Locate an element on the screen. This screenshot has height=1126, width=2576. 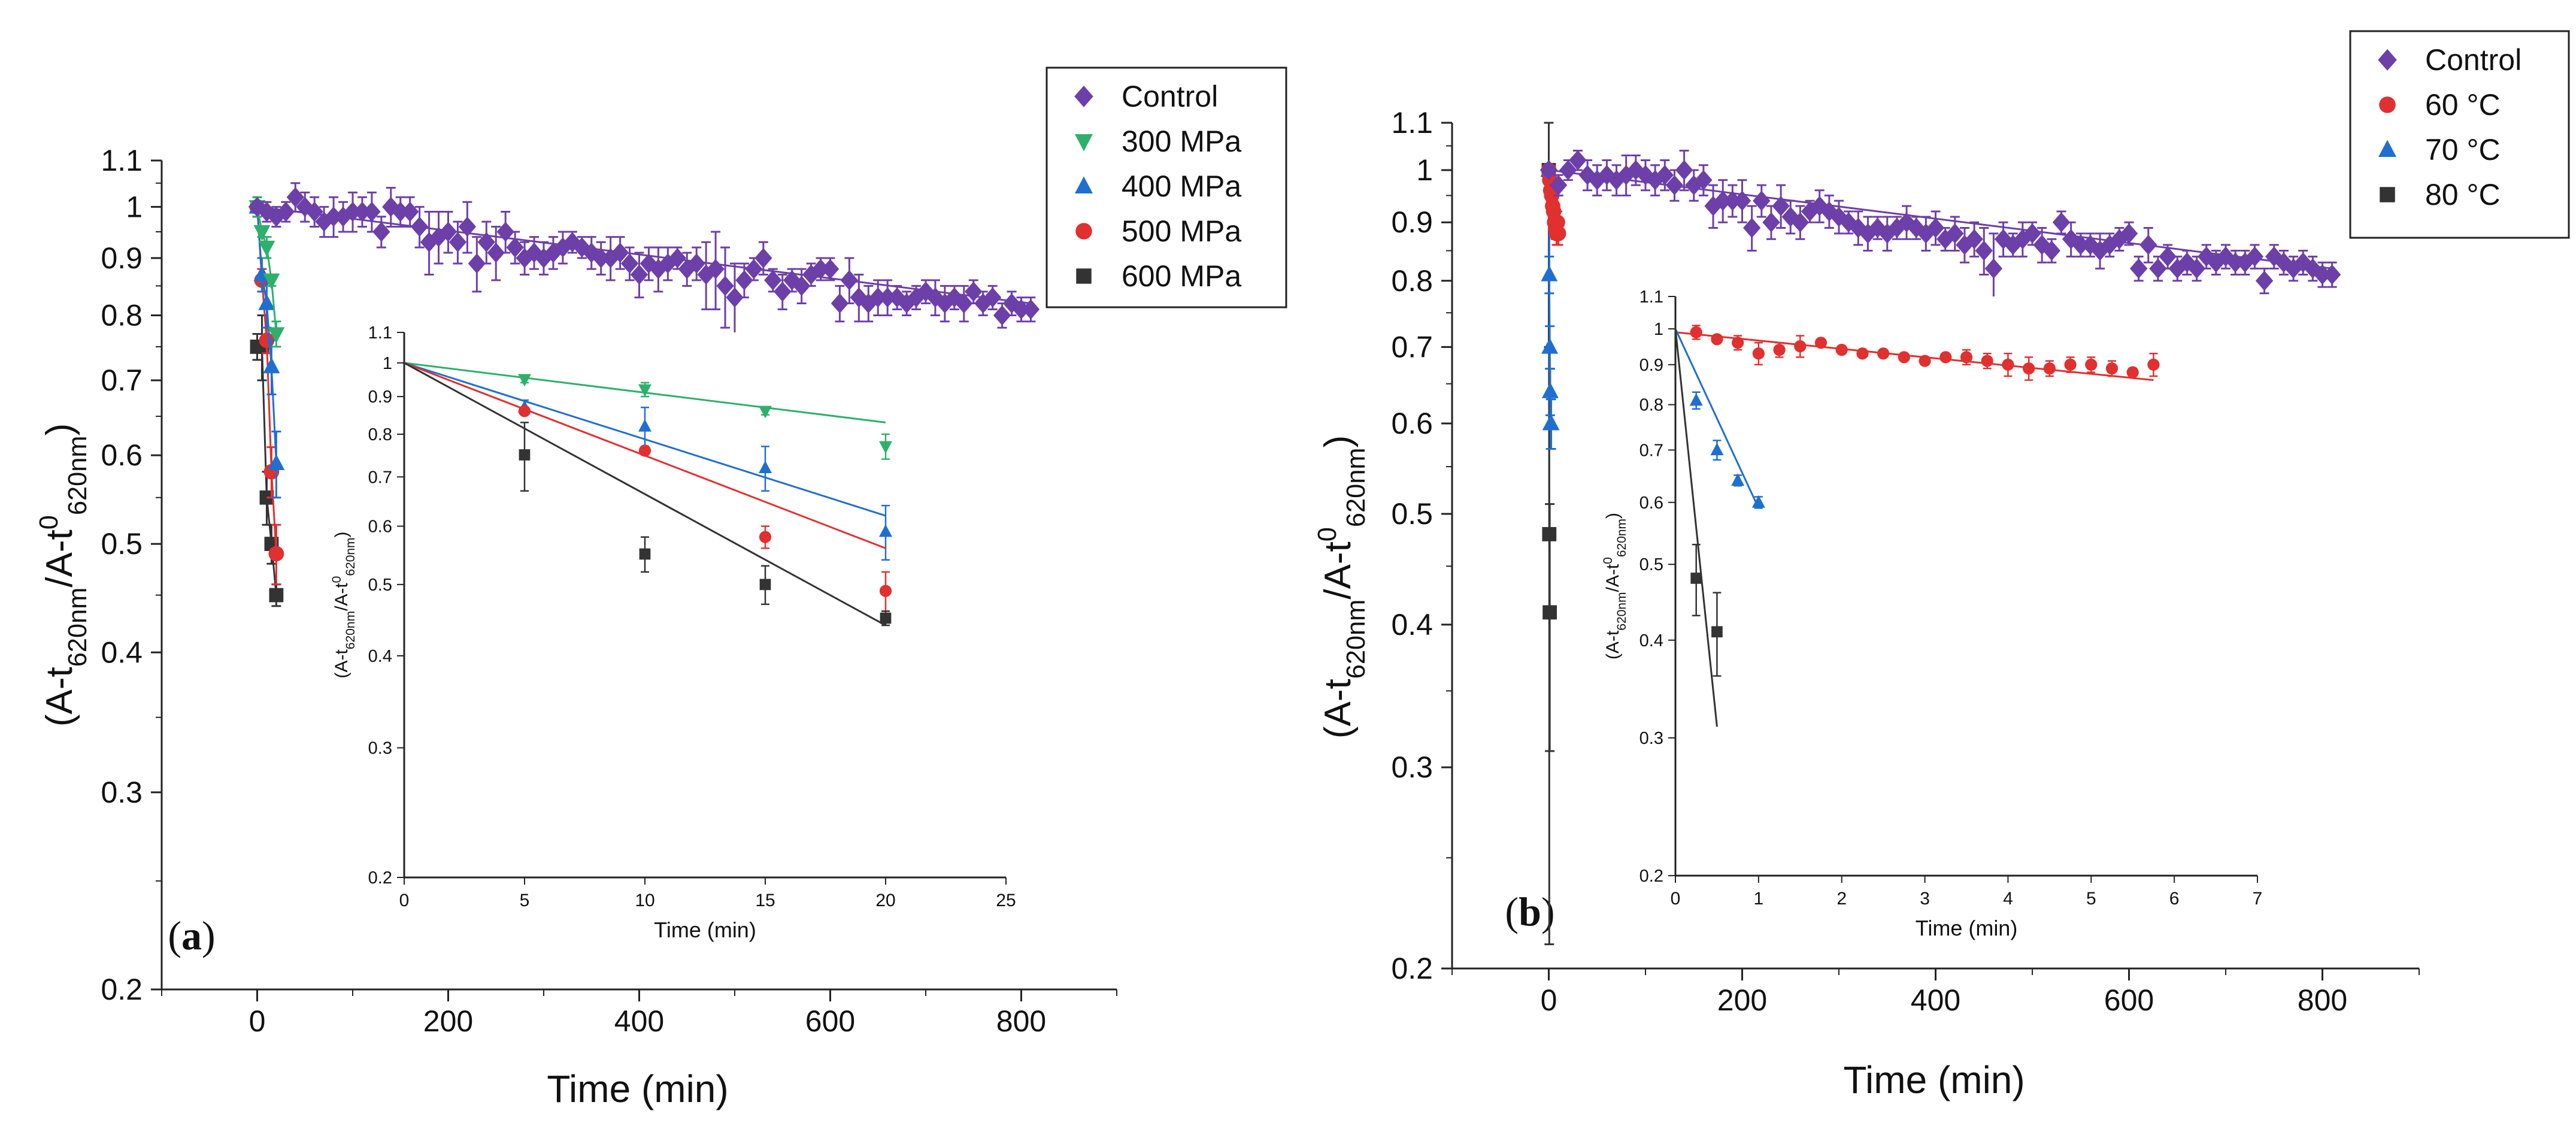
panel-label-letter: b is located at coordinates (1530, 911).